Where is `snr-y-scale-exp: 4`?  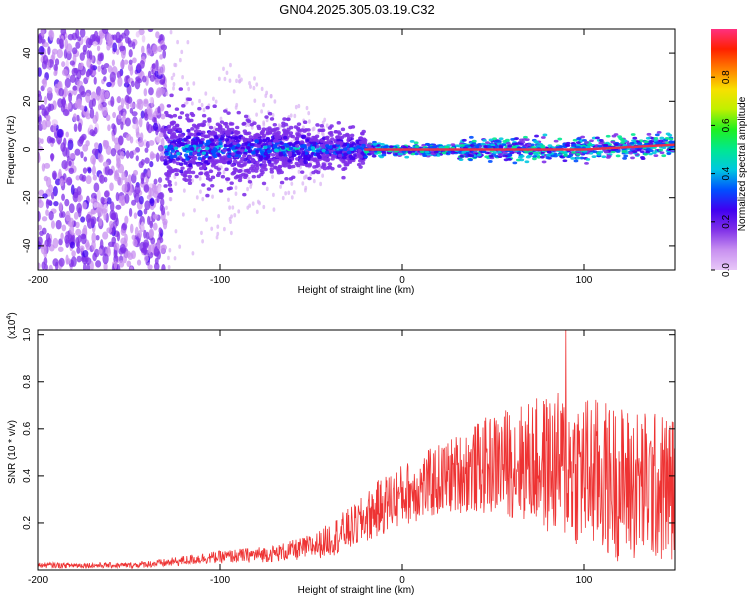
snr-y-scale-exp: 4 is located at coordinates (9, 318).